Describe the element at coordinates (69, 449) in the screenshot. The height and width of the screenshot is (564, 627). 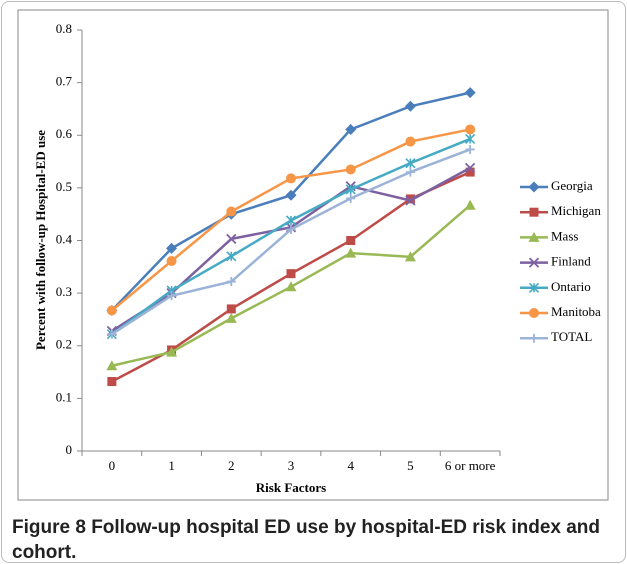
I see `y-tick-label: 0` at that location.